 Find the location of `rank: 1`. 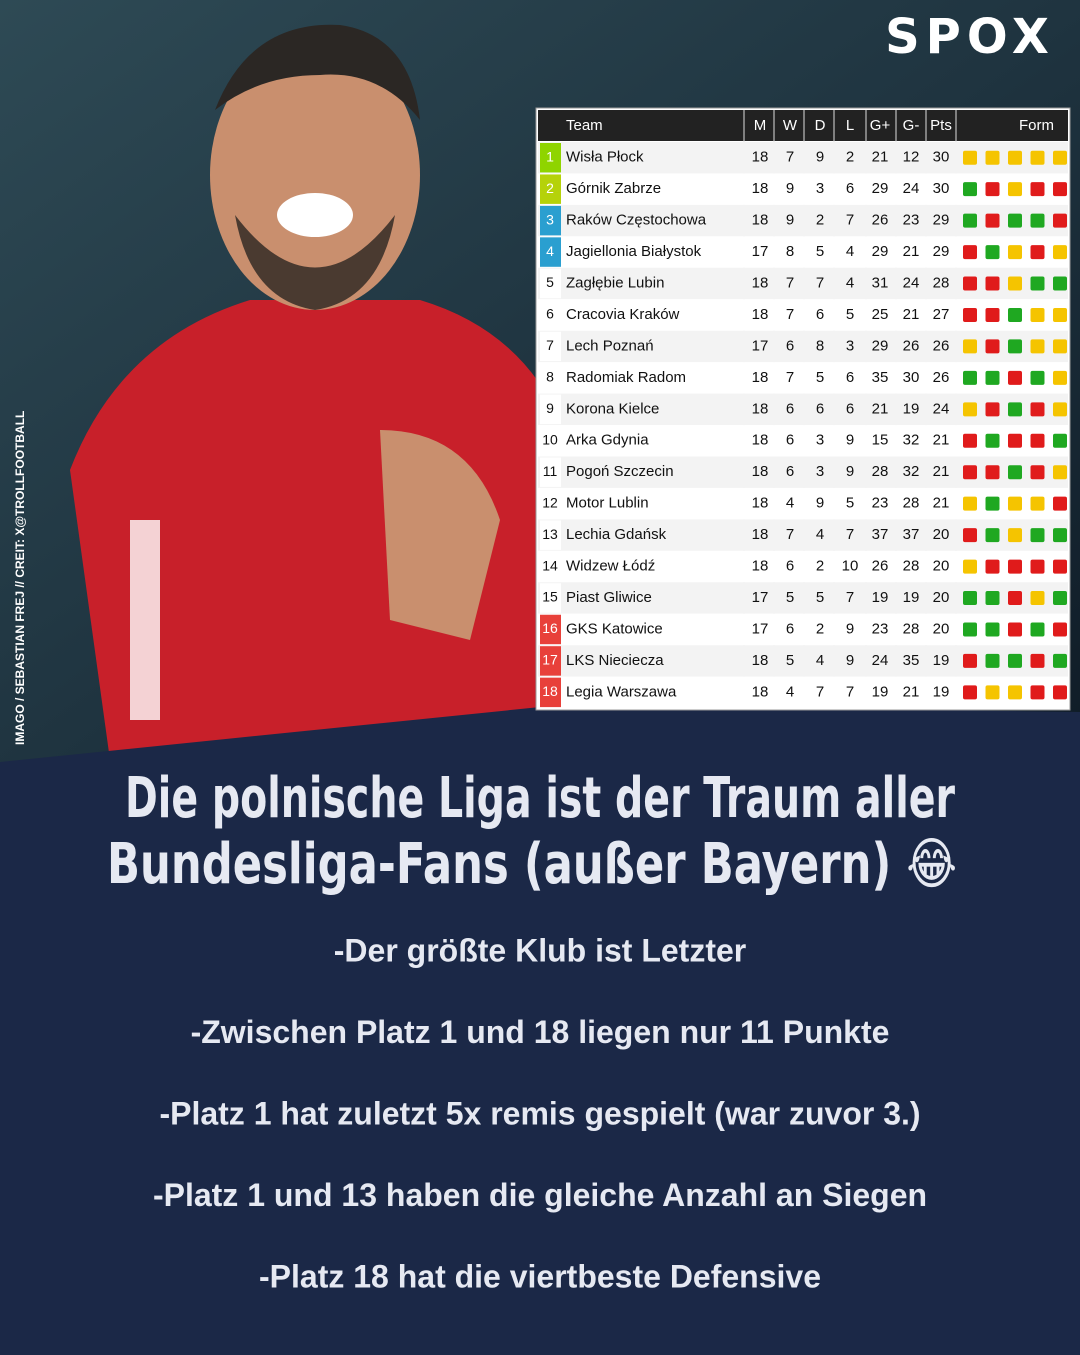

rank: 1 is located at coordinates (550, 156).